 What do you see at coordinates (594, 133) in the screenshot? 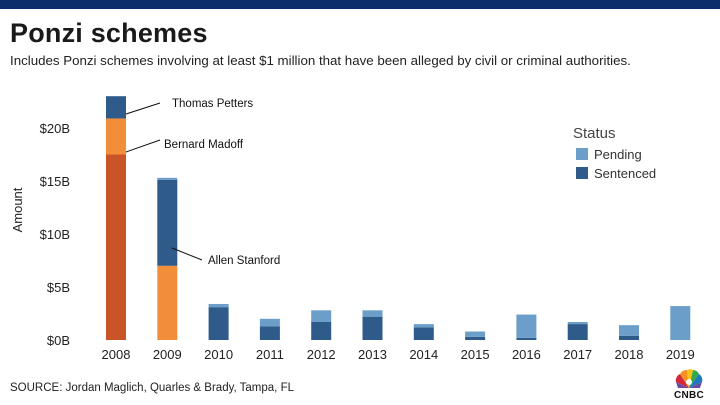
I see `legend-title: Status` at bounding box center [594, 133].